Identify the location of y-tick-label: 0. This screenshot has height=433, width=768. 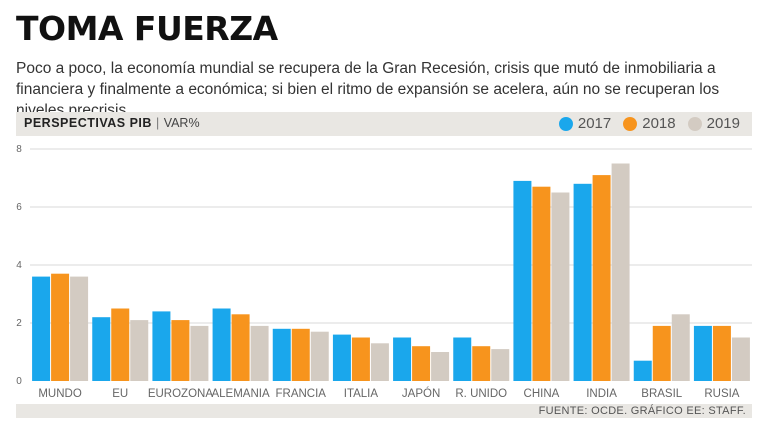
(19, 381).